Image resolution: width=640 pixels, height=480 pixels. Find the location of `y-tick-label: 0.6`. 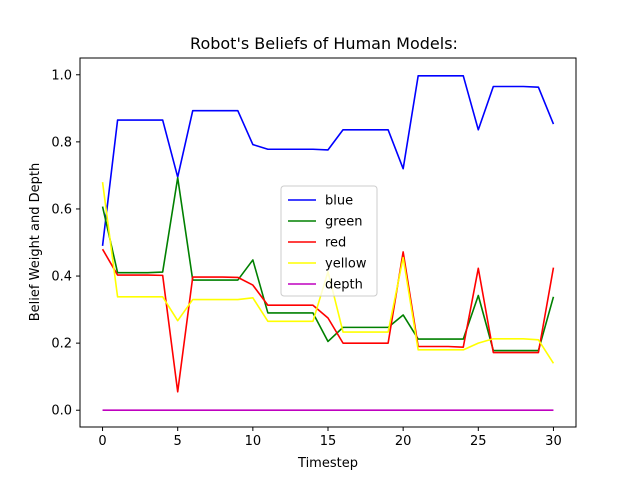

y-tick-label: 0.6 is located at coordinates (61, 209).